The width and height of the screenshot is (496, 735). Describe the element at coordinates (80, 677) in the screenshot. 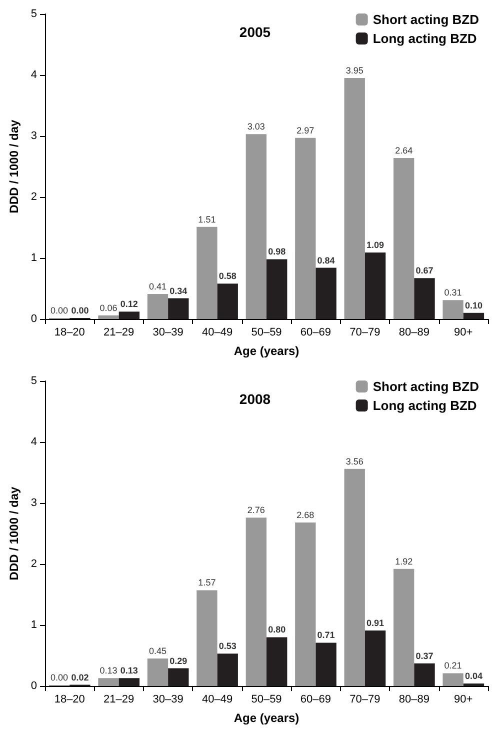

I see `data-label: 0.02` at that location.